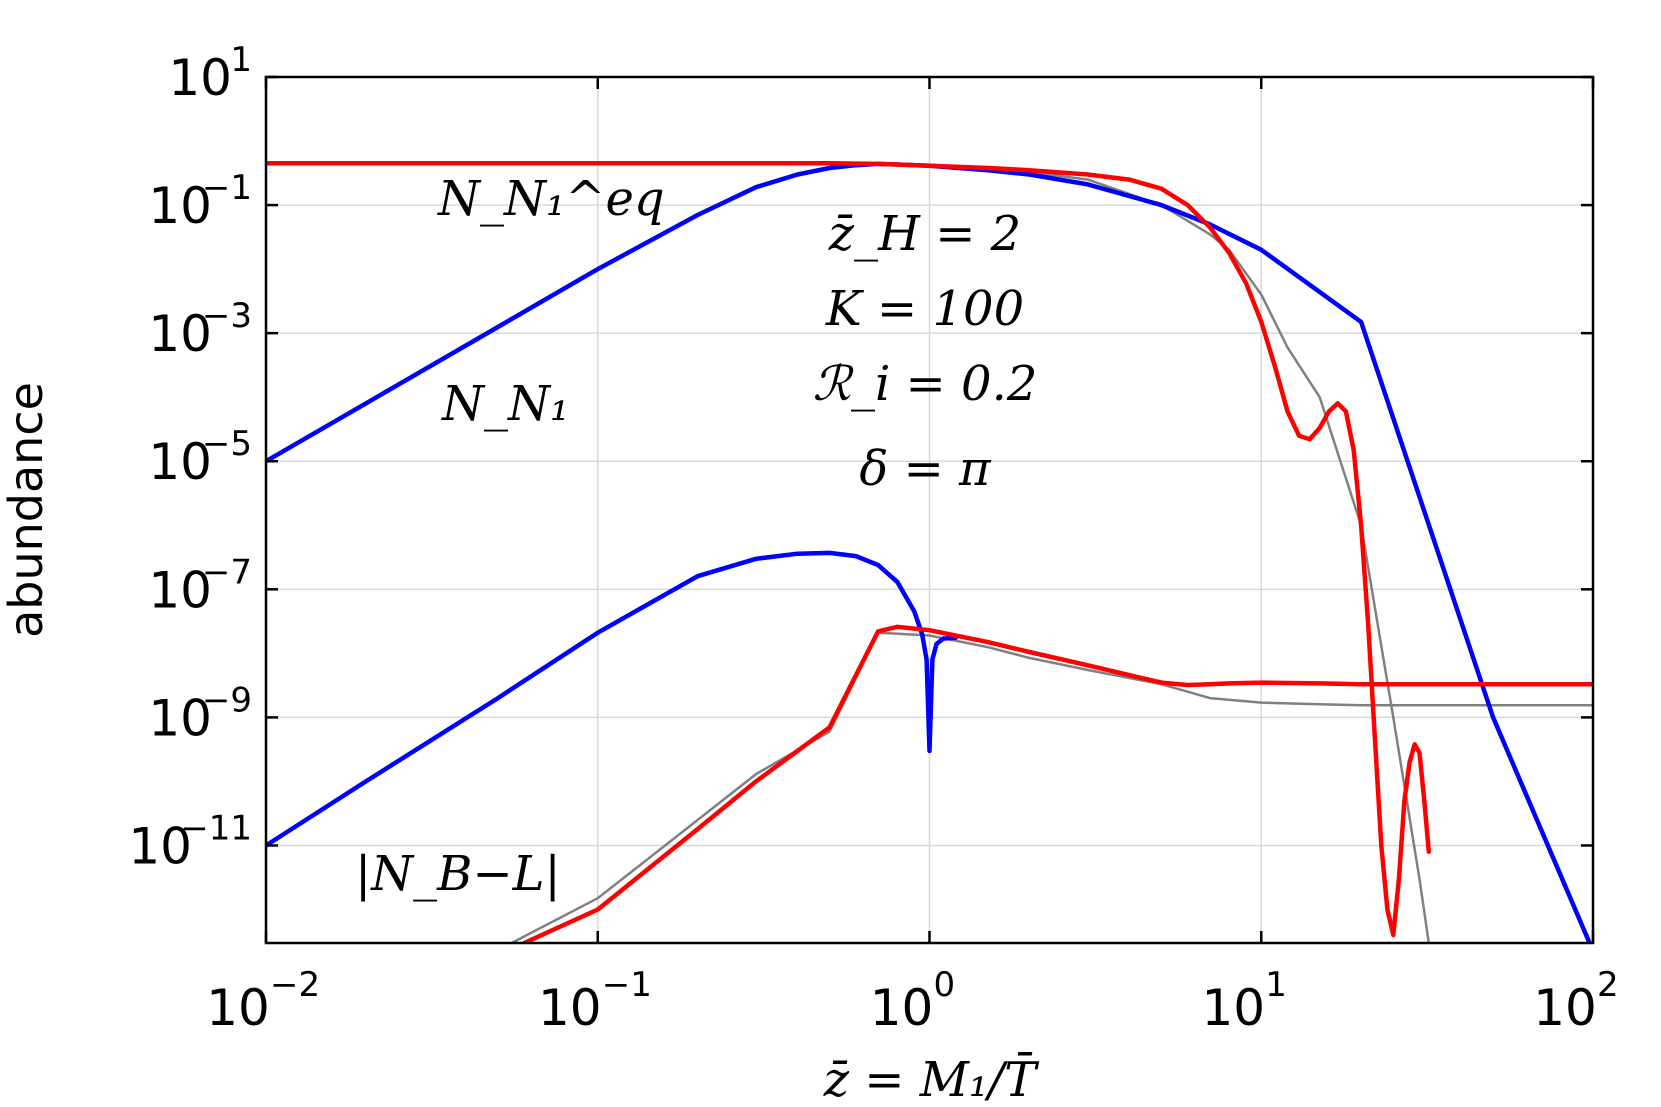 The width and height of the screenshot is (1661, 1107). I want to click on x-tick-label: 10 2, so click(1575, 1001).